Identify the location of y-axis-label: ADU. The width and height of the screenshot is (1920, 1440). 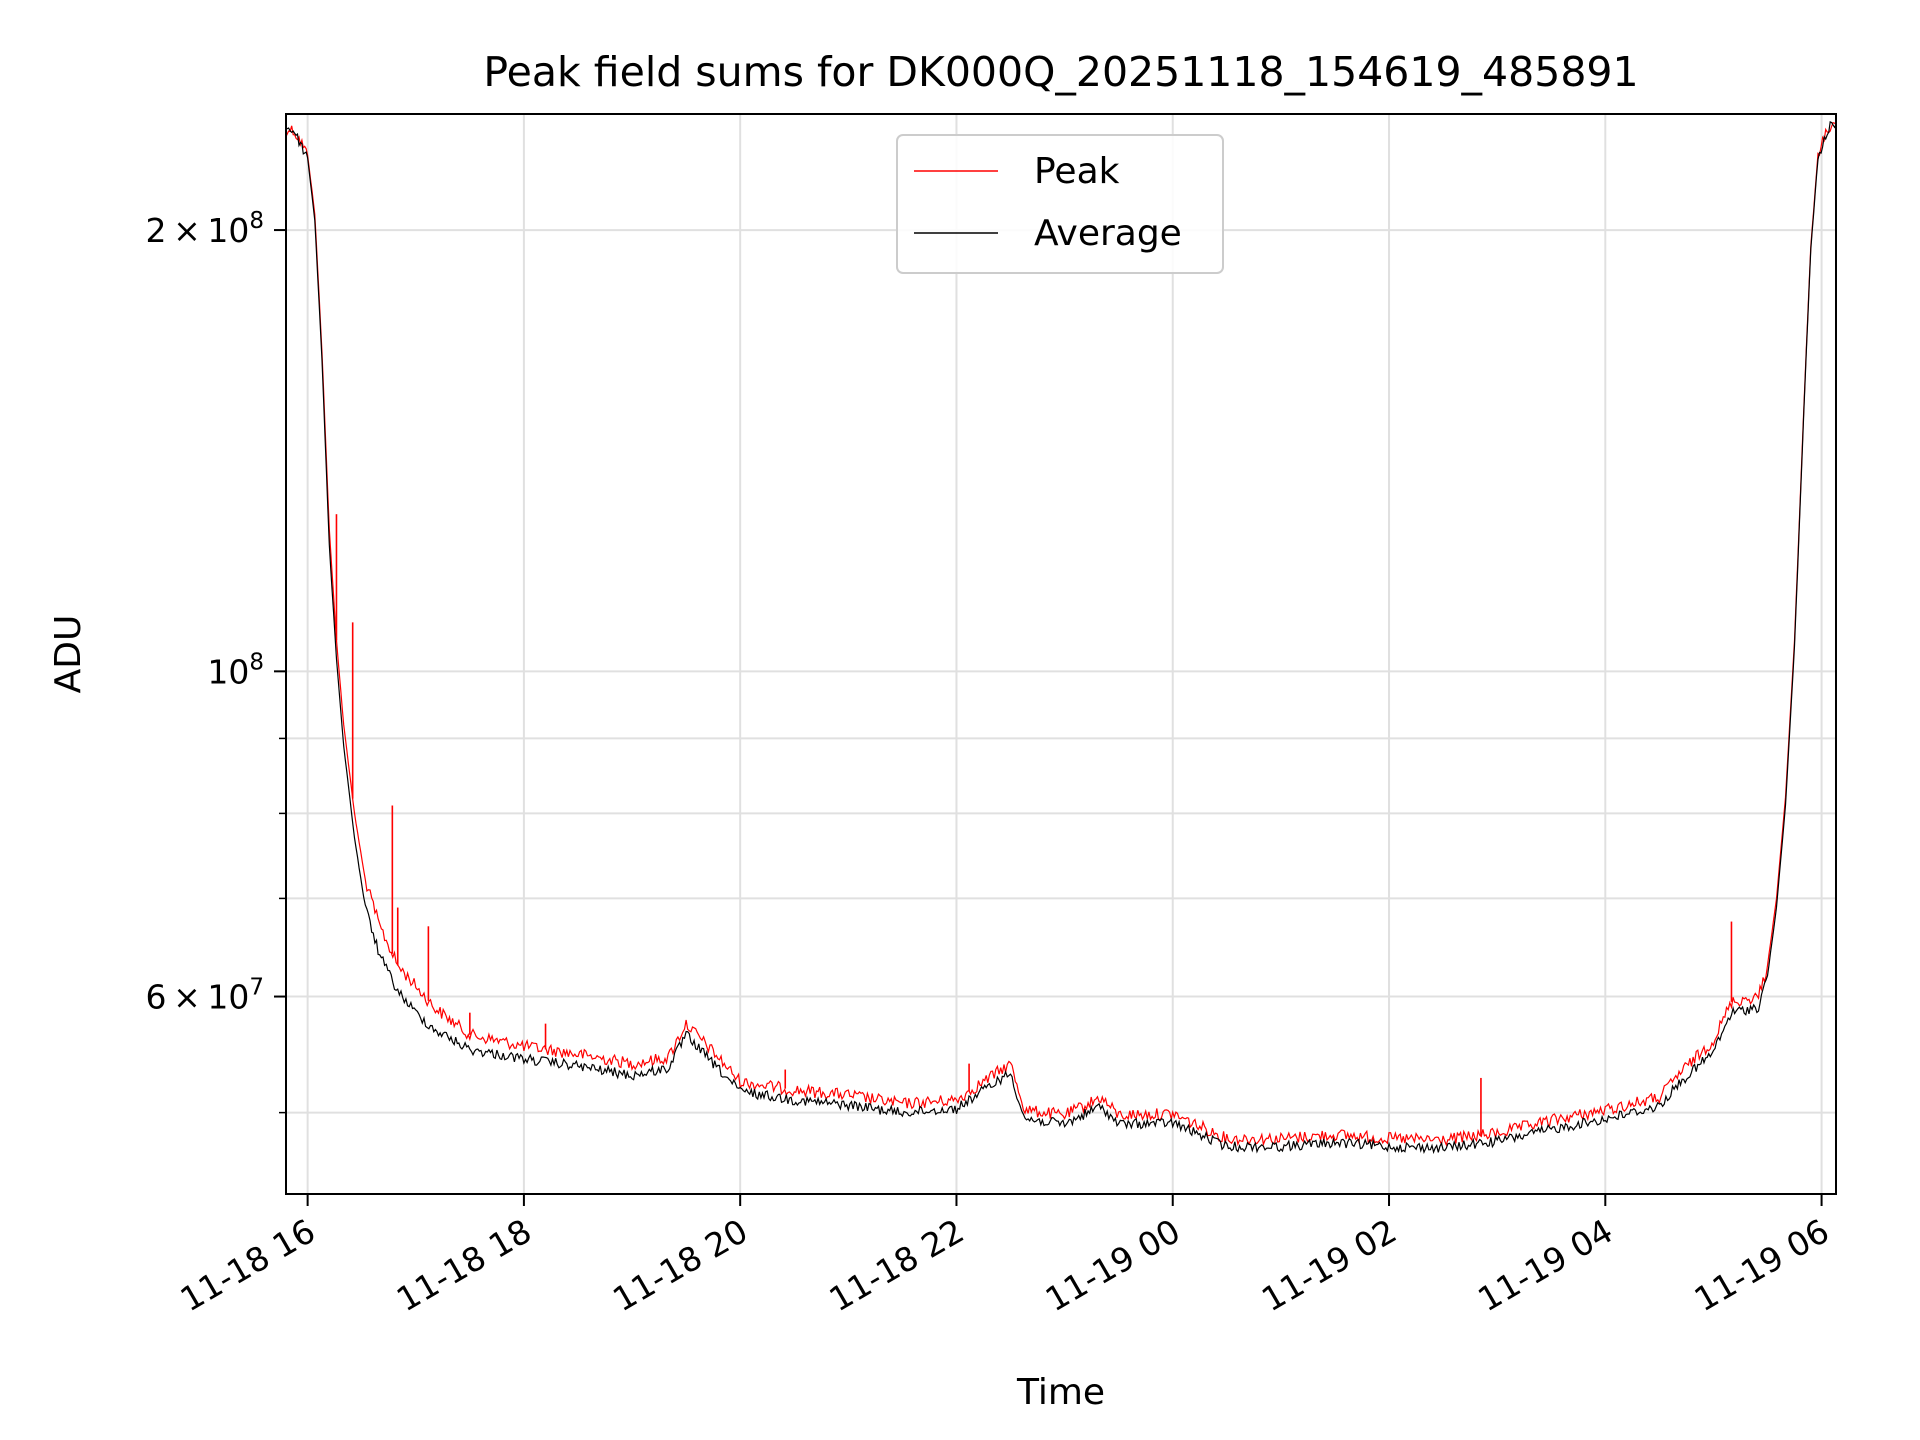
(68, 654).